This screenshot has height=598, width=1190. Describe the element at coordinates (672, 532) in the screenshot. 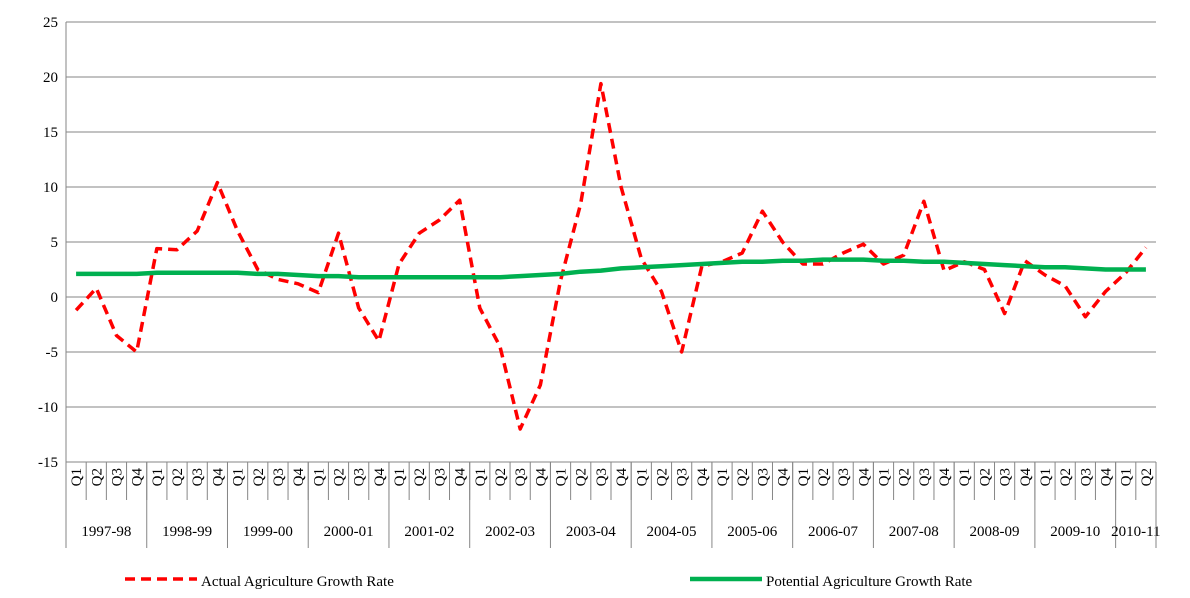

I see `group-label: 2004-05` at that location.